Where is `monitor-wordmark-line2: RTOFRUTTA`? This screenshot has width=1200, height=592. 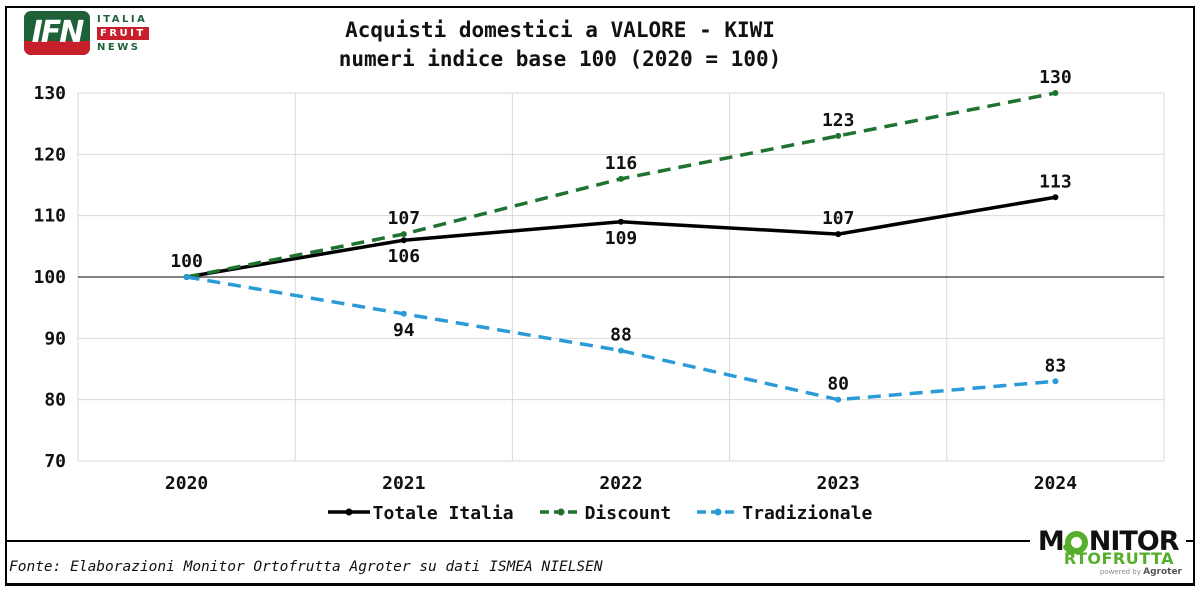 monitor-wordmark-line2: RTOFRUTTA is located at coordinates (1119, 558).